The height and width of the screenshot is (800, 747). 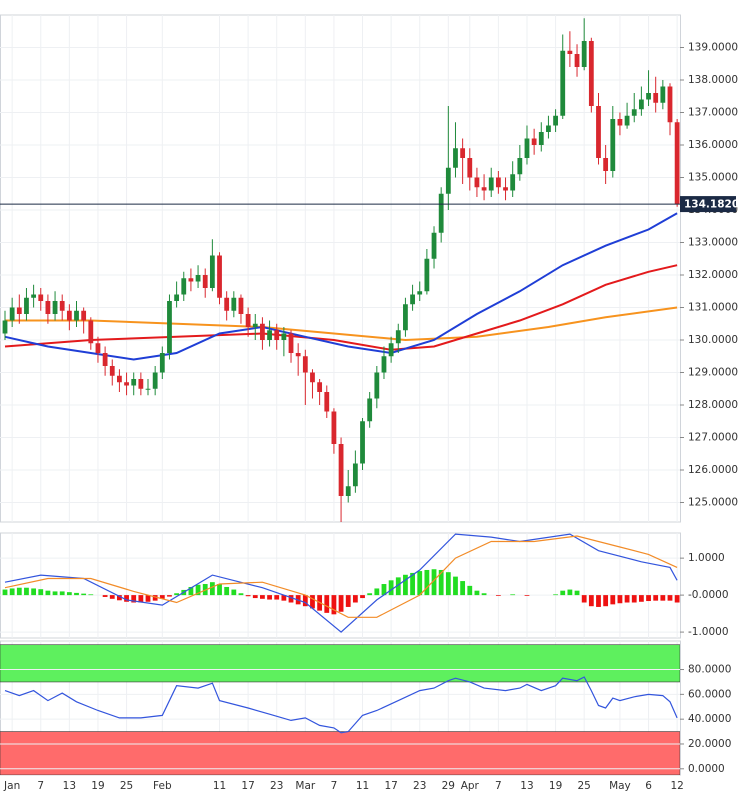 I want to click on last-price-box, so click(x=708, y=204).